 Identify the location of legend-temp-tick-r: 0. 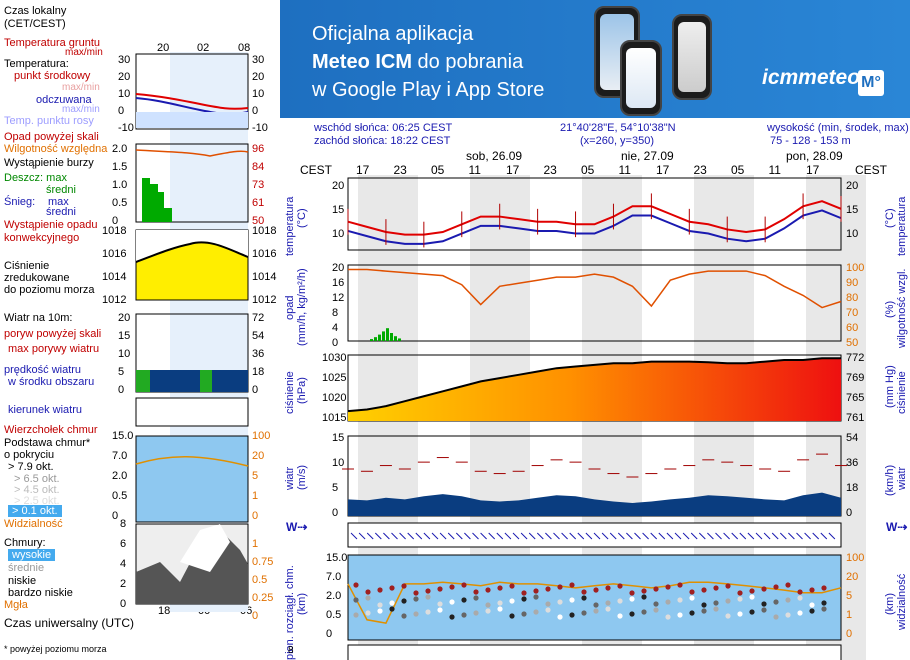
(255, 111).